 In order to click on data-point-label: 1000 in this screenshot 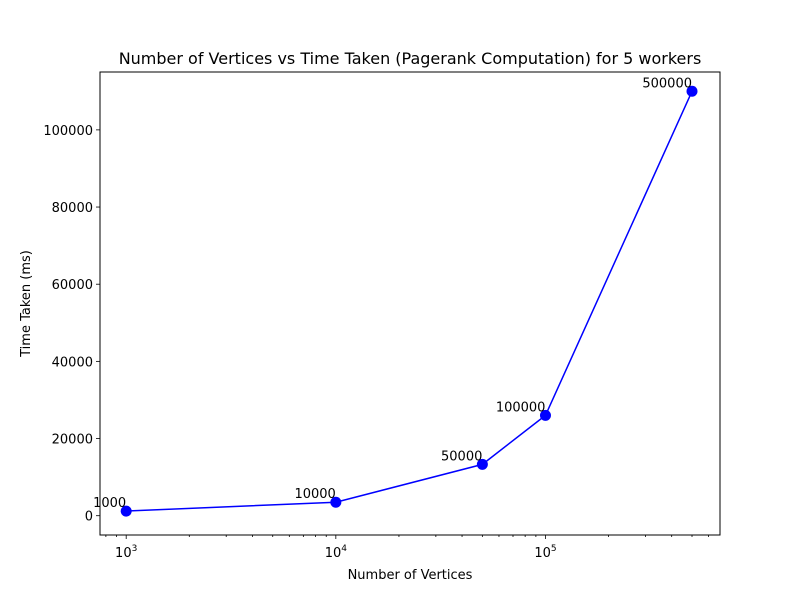, I will do `click(109, 503)`.